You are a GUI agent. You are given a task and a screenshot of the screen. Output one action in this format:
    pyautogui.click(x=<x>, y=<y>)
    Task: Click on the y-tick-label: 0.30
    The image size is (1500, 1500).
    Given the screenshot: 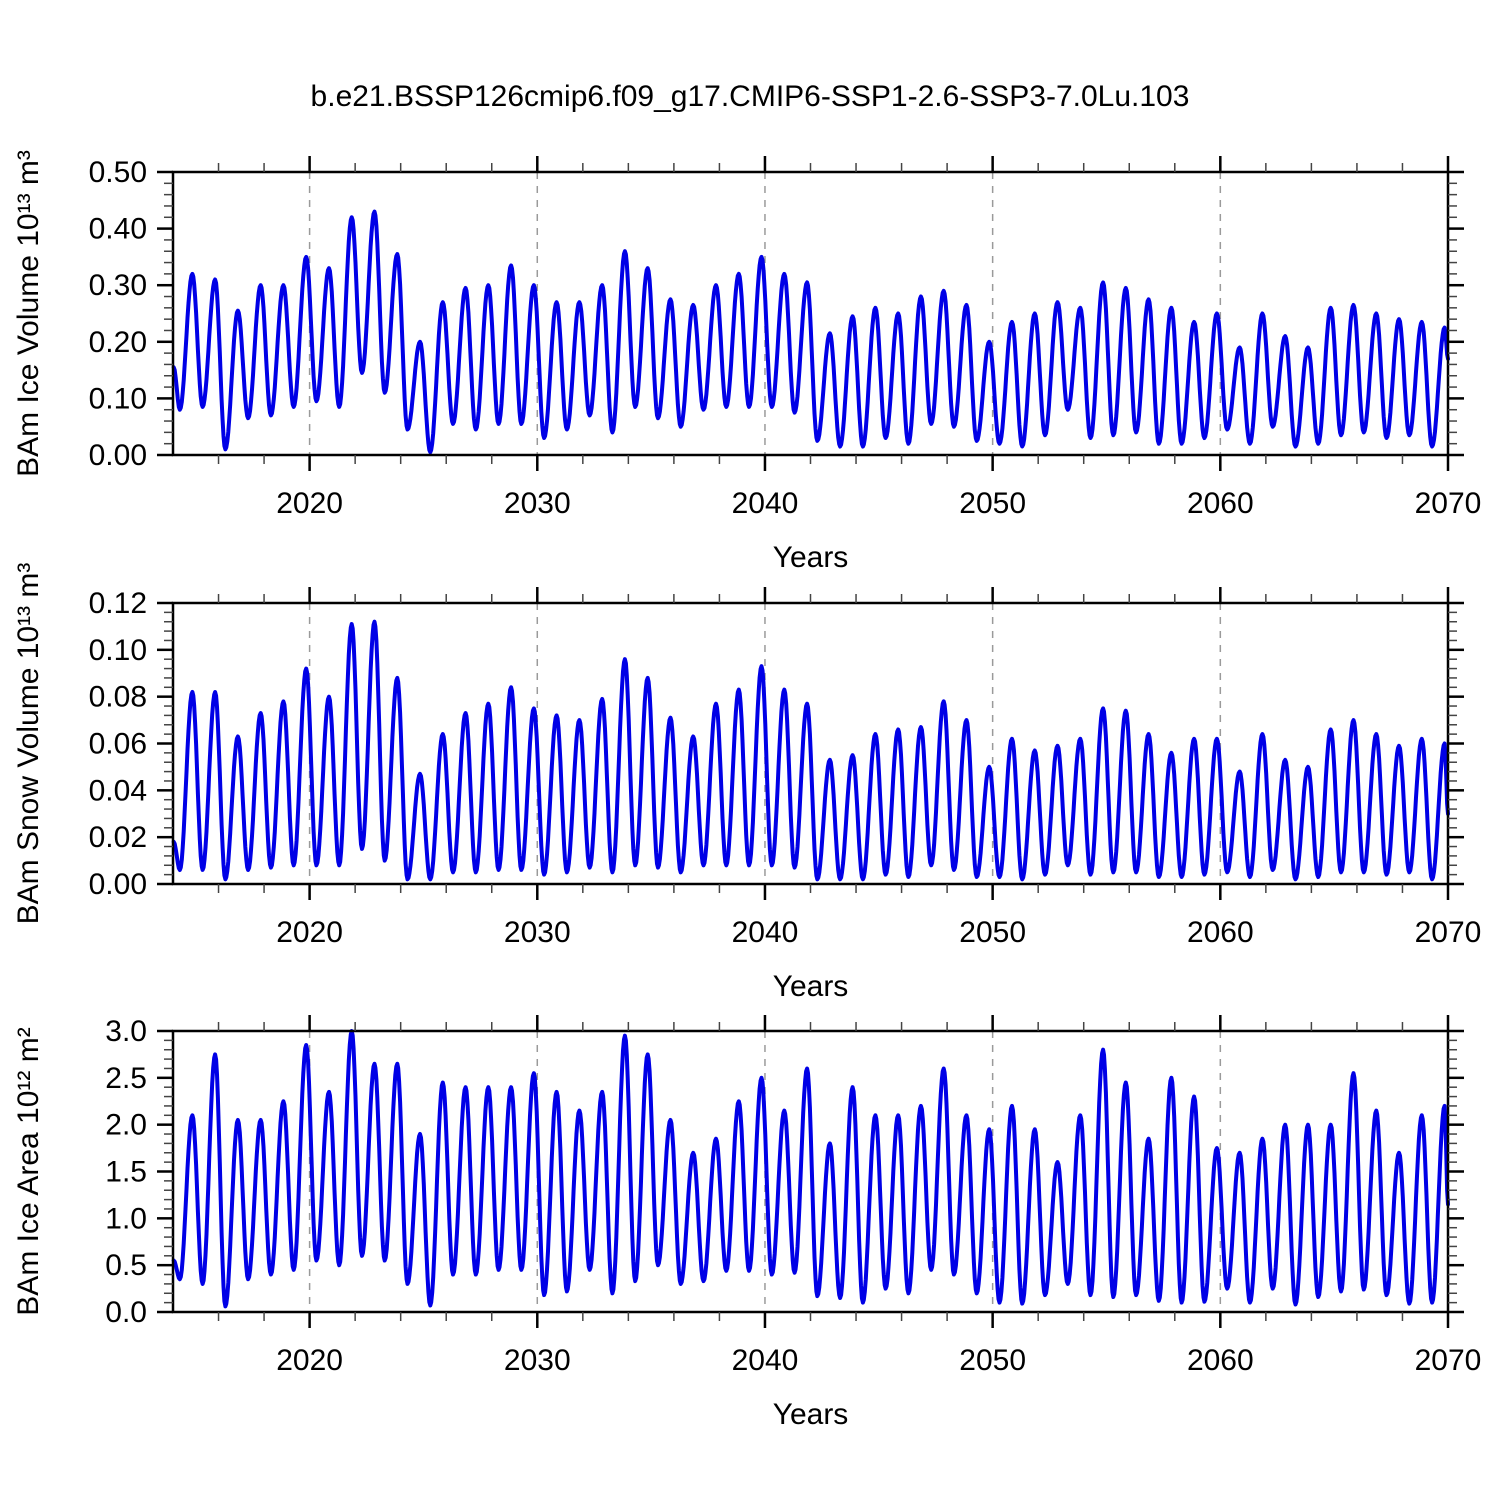 What is the action you would take?
    pyautogui.click(x=118, y=285)
    